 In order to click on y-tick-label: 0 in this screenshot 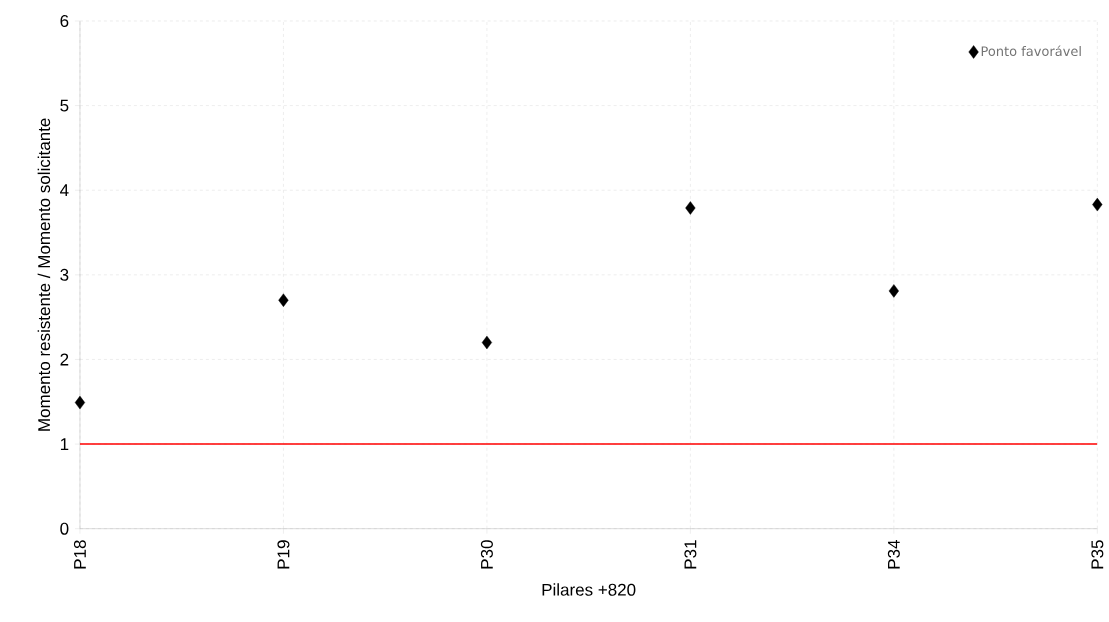, I will do `click(64, 528)`.